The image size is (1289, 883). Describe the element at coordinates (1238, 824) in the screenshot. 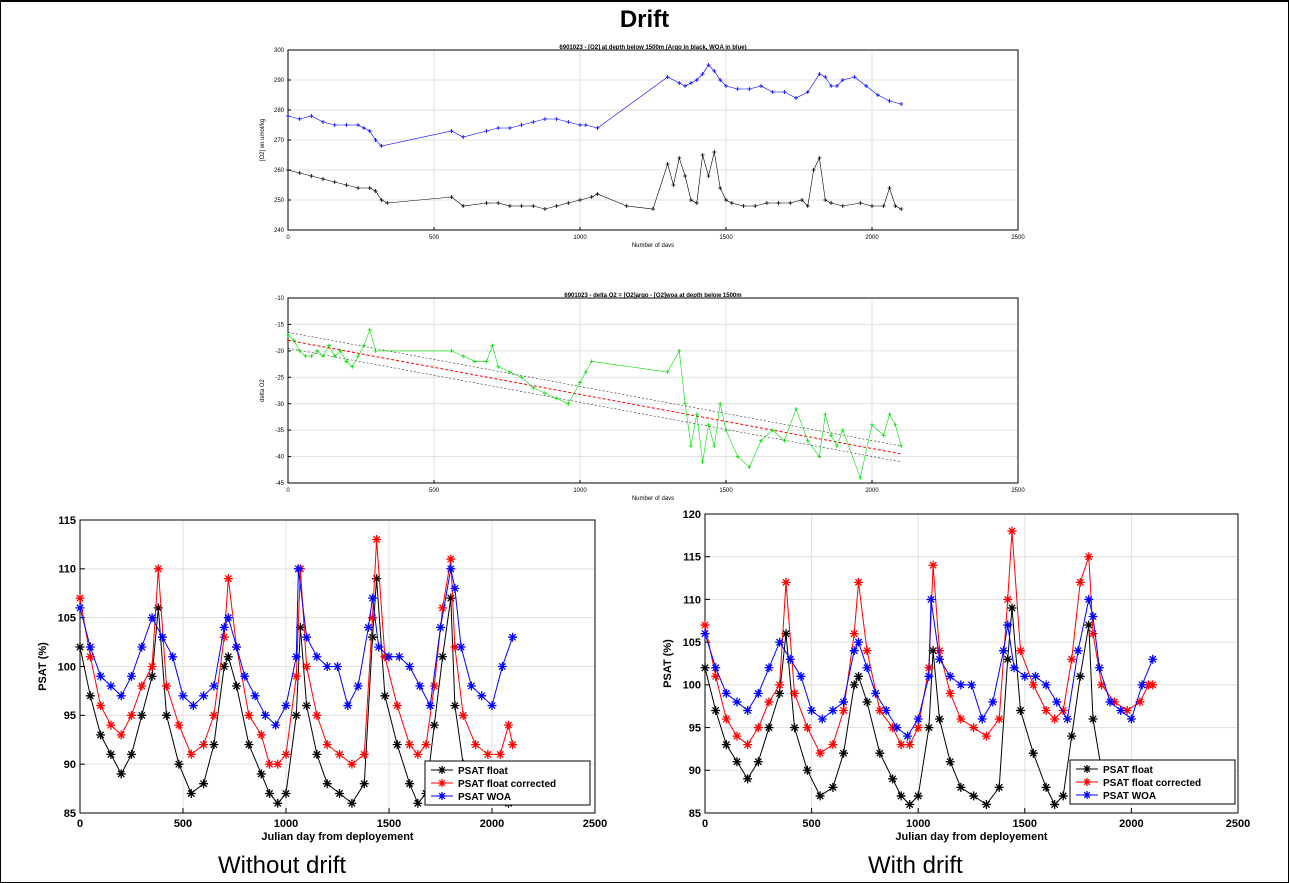

I see `x-tick-label: 2500` at that location.